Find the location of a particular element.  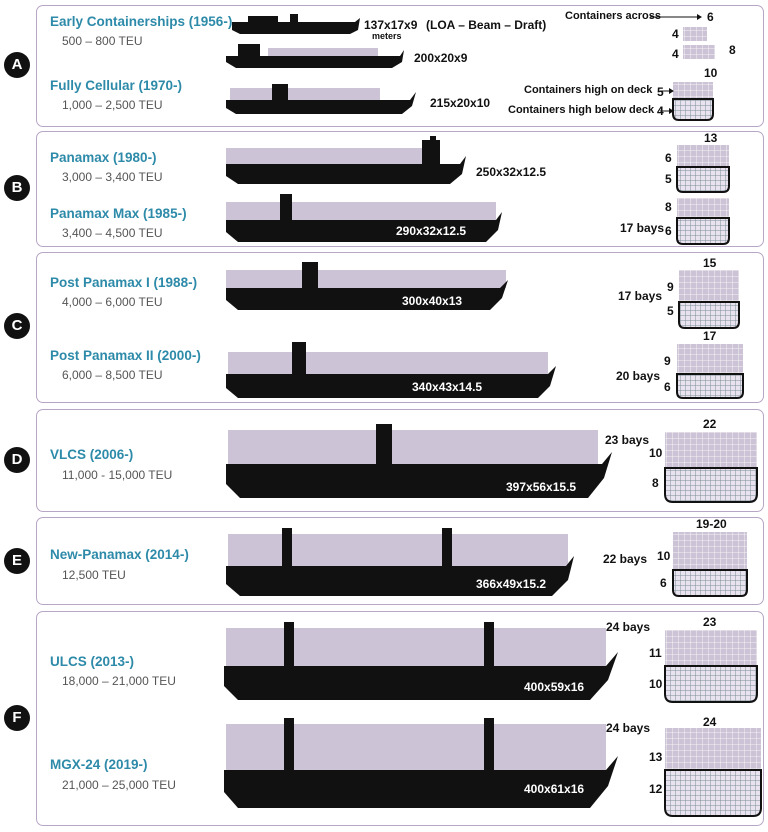

across-a2: 8 is located at coordinates (732, 50).